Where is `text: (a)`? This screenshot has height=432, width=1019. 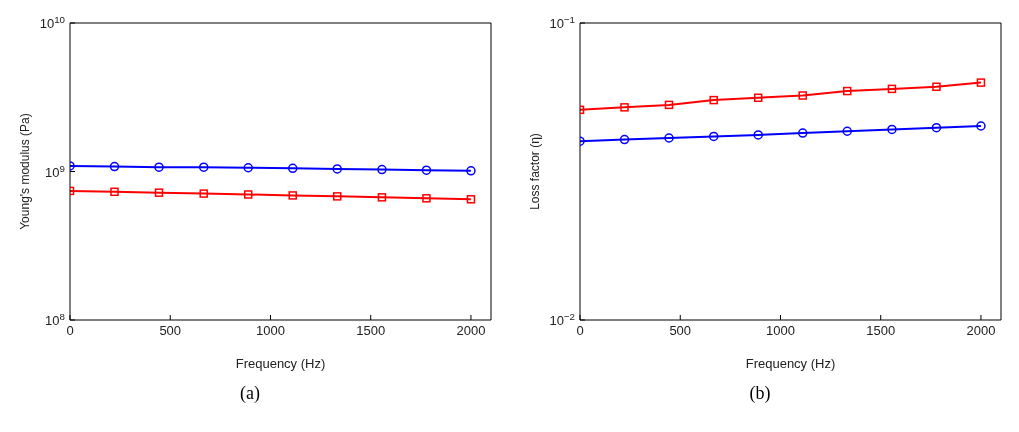
text: (a) is located at coordinates (250, 393).